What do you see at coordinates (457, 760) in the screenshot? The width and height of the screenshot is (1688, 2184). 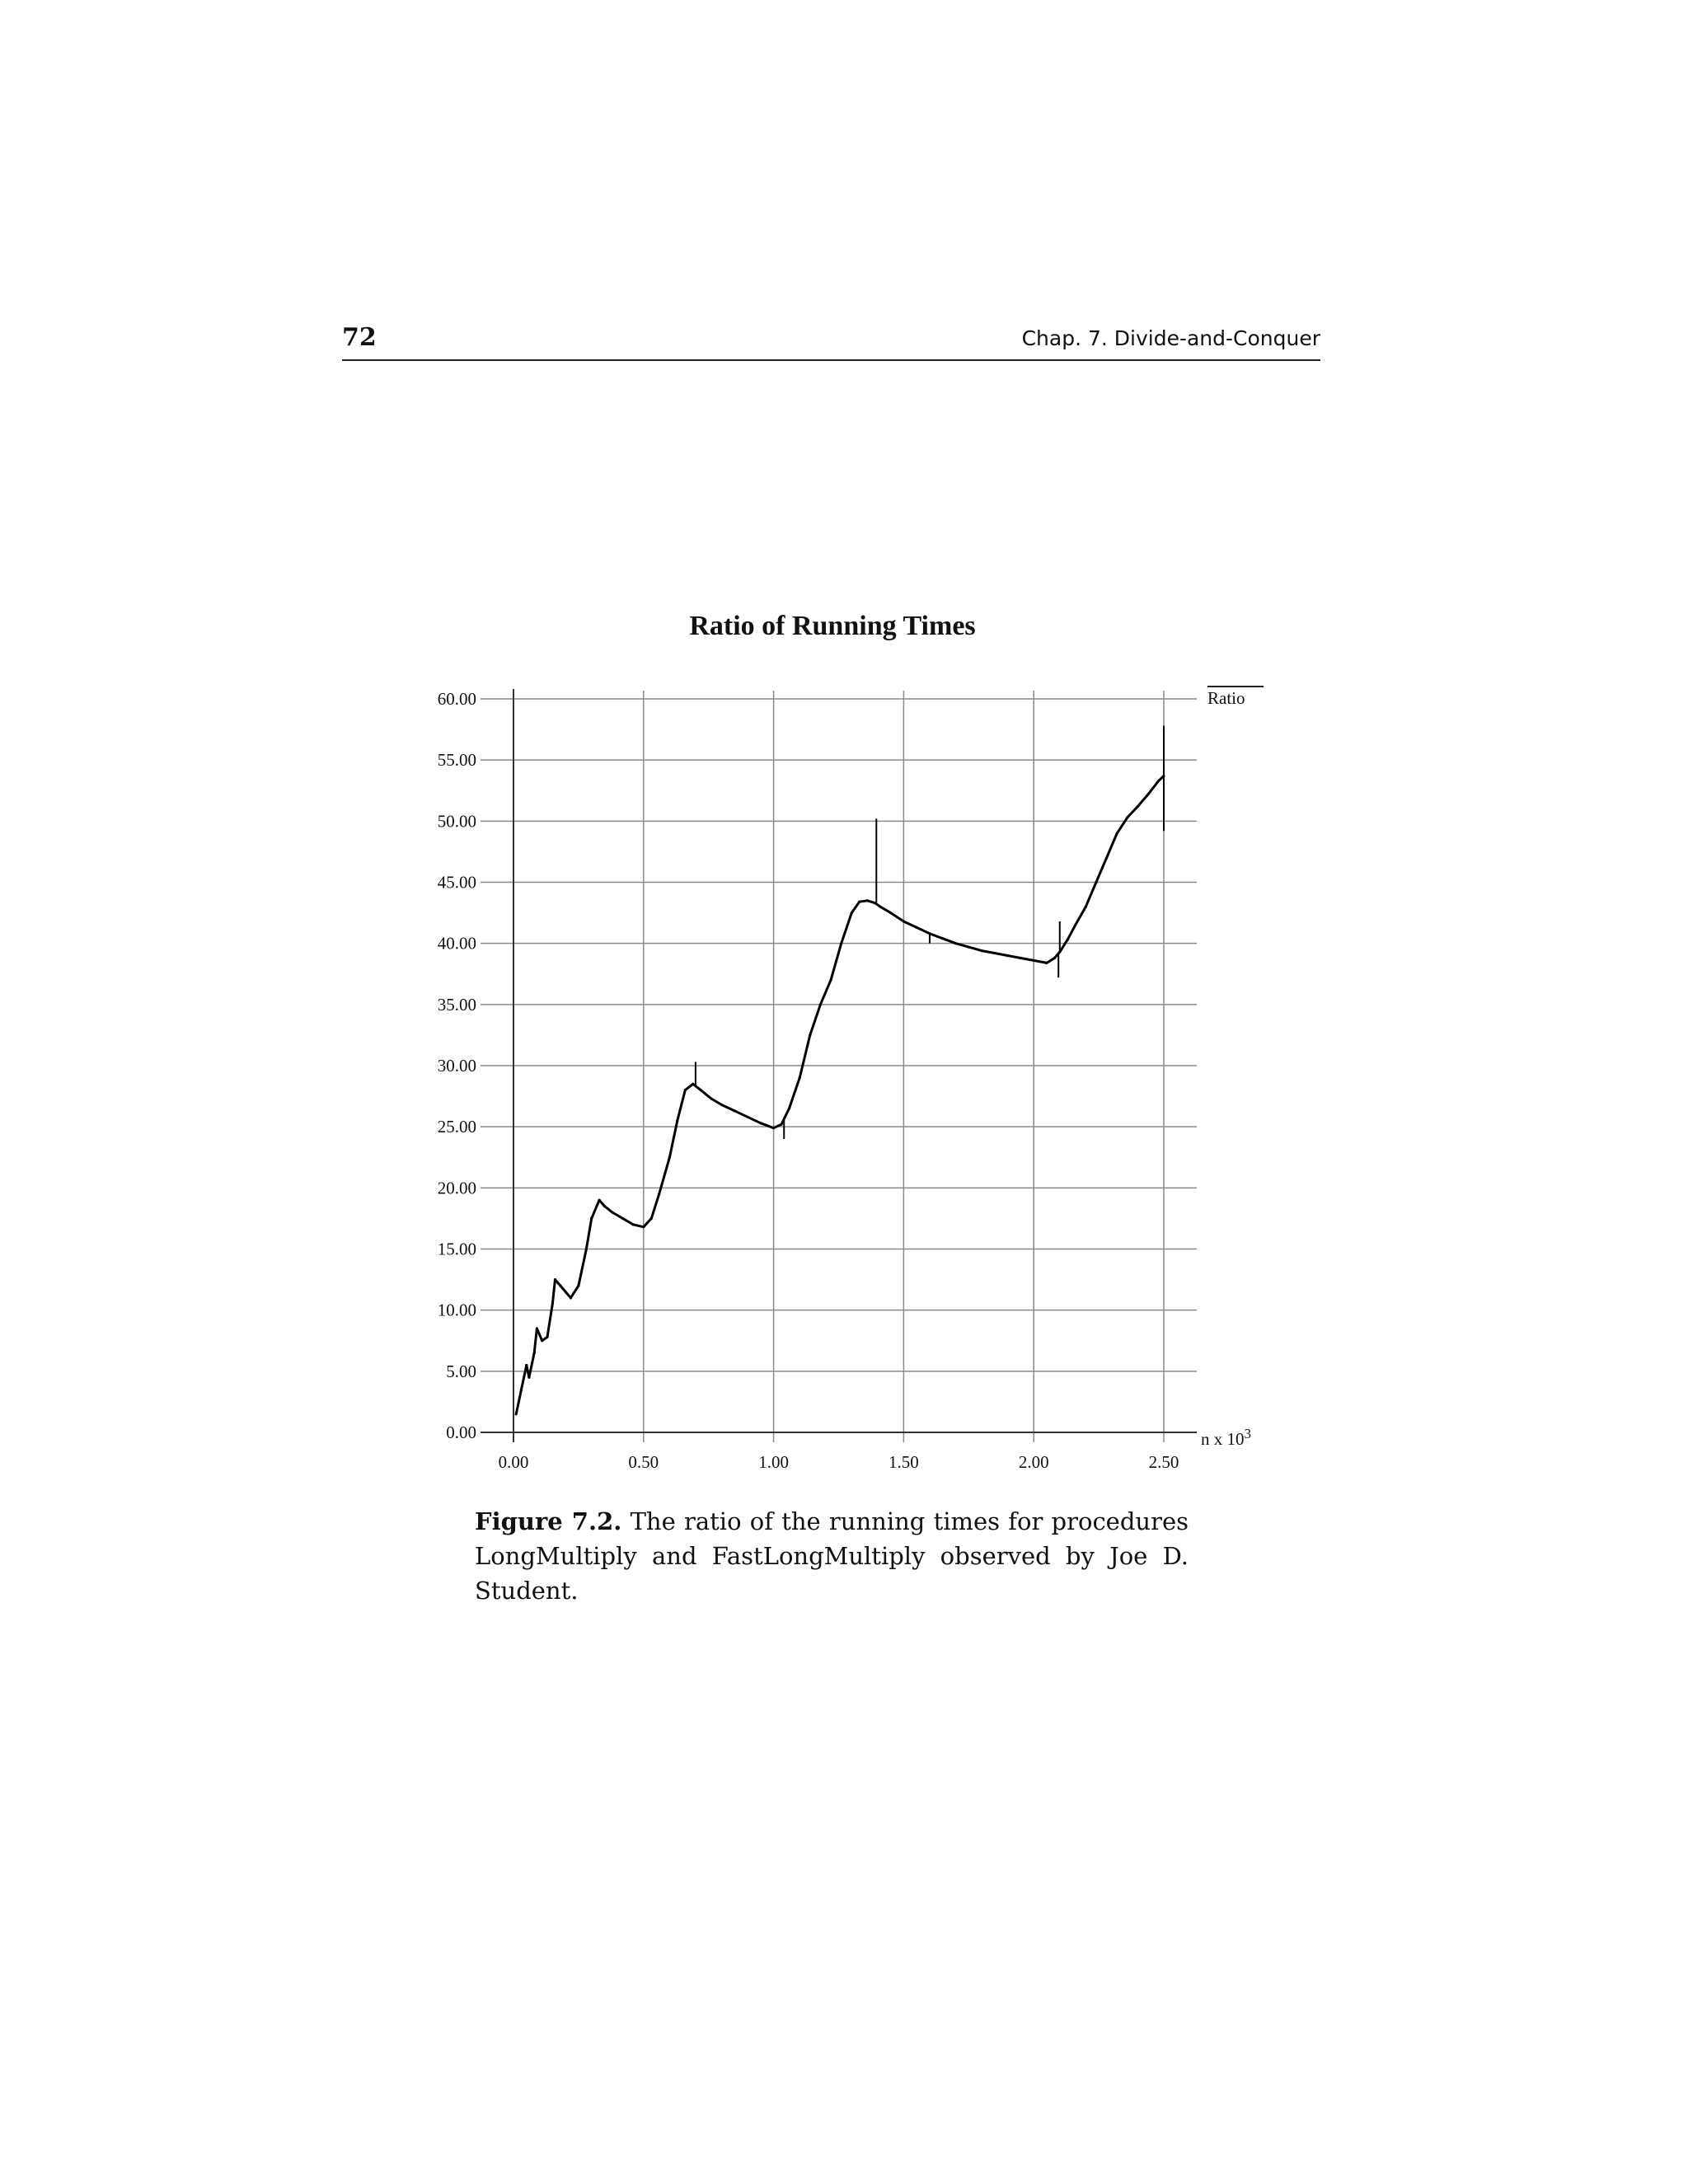 I see `y-tick-label: 55.00` at bounding box center [457, 760].